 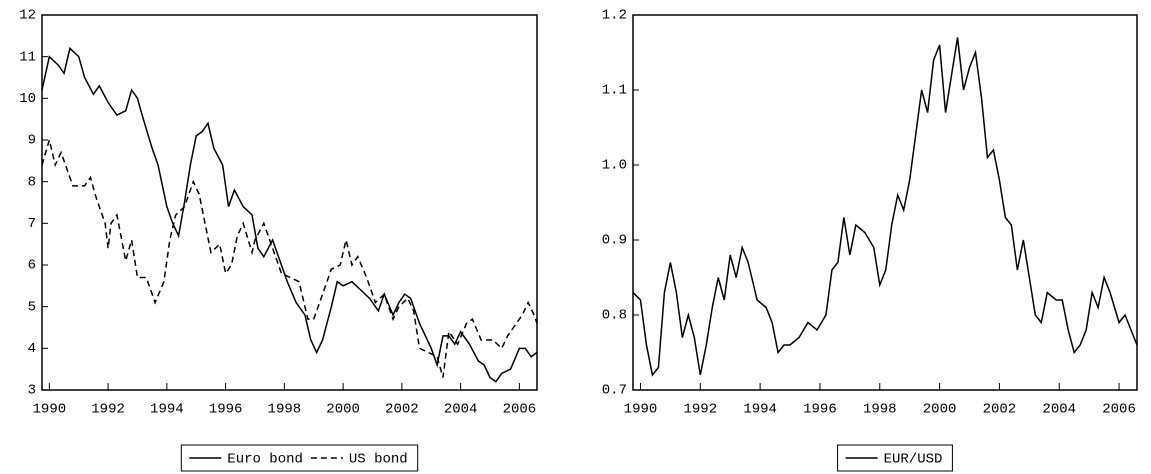 I want to click on legend-label: Euro bond, so click(x=265, y=460).